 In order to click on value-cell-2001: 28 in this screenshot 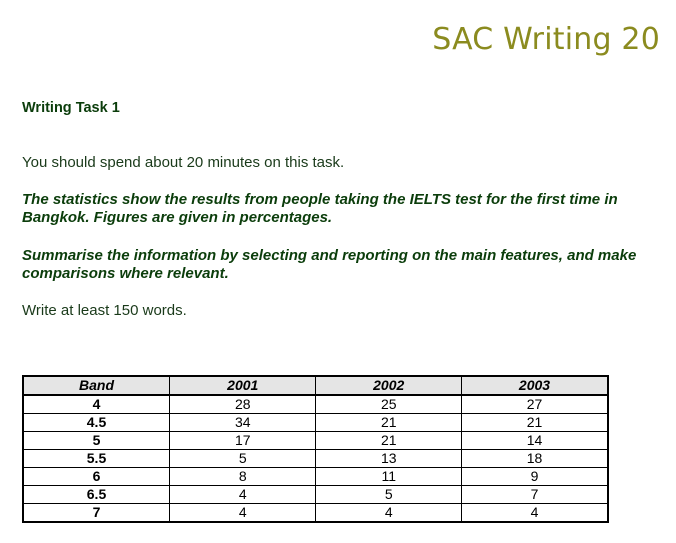, I will do `click(242, 404)`.